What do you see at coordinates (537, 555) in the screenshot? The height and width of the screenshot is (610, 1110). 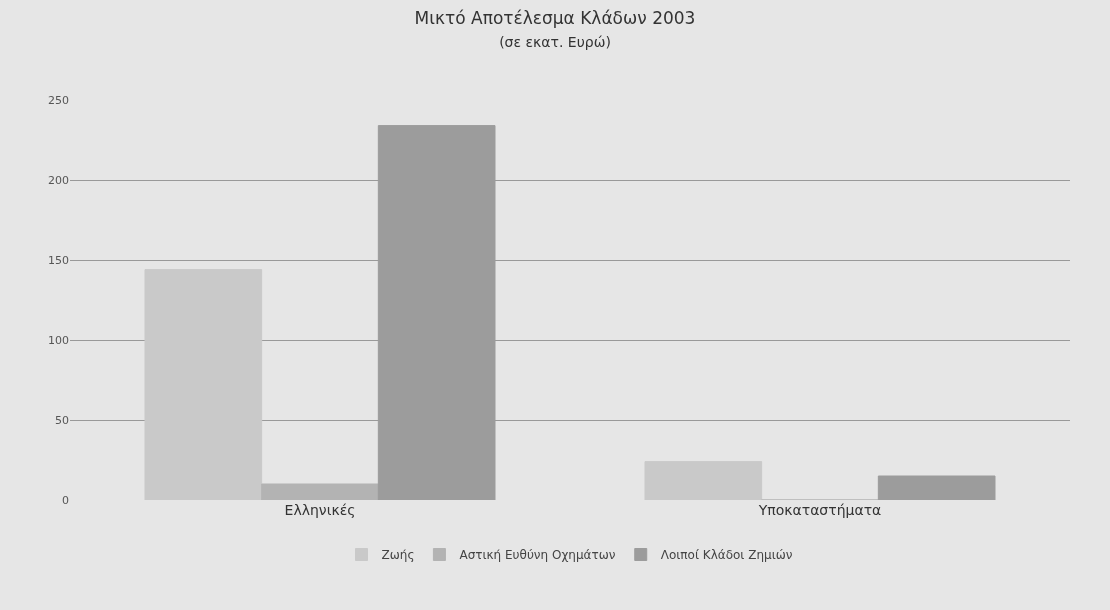 I see `legend-label: Αστική Ευθύνη Οχημάτων` at bounding box center [537, 555].